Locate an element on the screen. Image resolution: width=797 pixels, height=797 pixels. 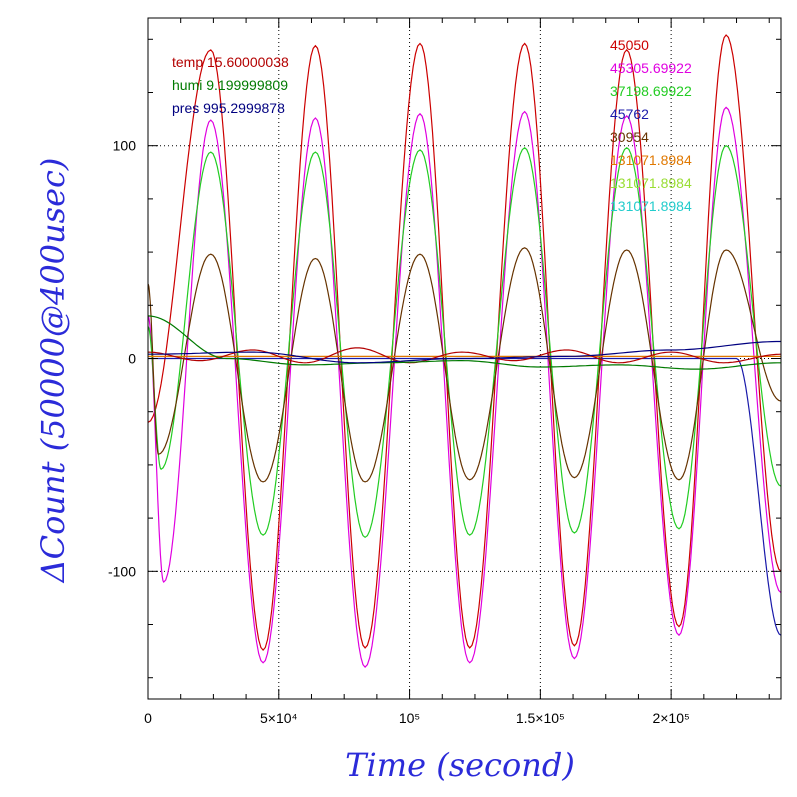
x-axis-title: Time (second) is located at coordinates (460, 765).